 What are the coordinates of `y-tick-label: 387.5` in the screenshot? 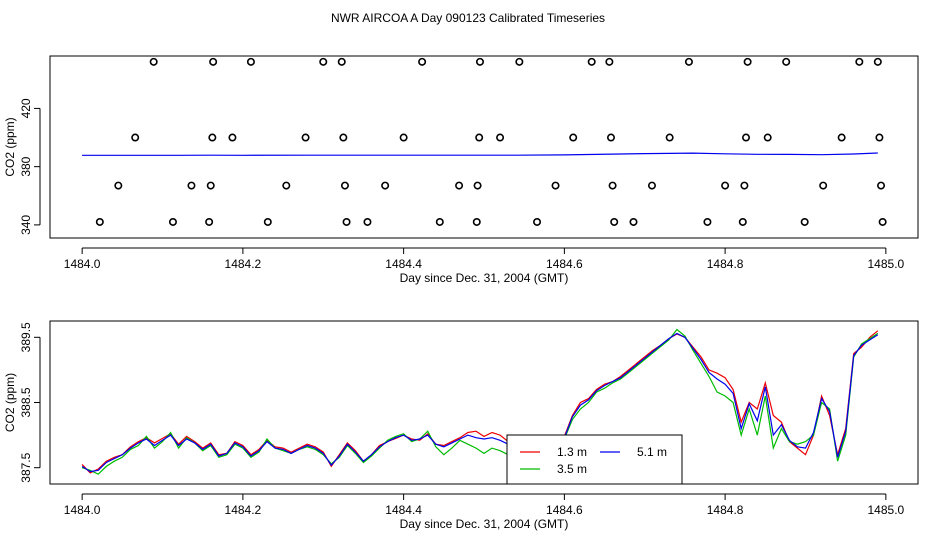 It's located at (26, 467).